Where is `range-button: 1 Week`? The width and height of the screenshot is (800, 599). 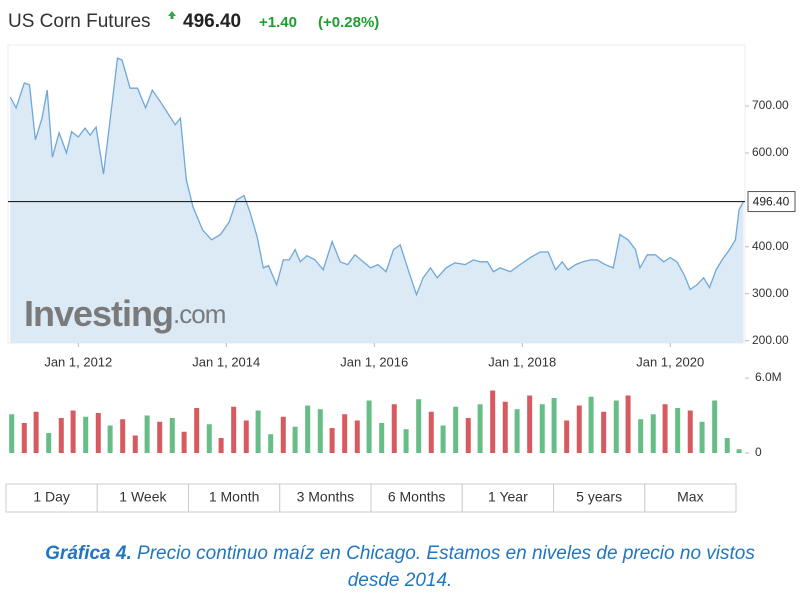
range-button: 1 Week is located at coordinates (142, 498).